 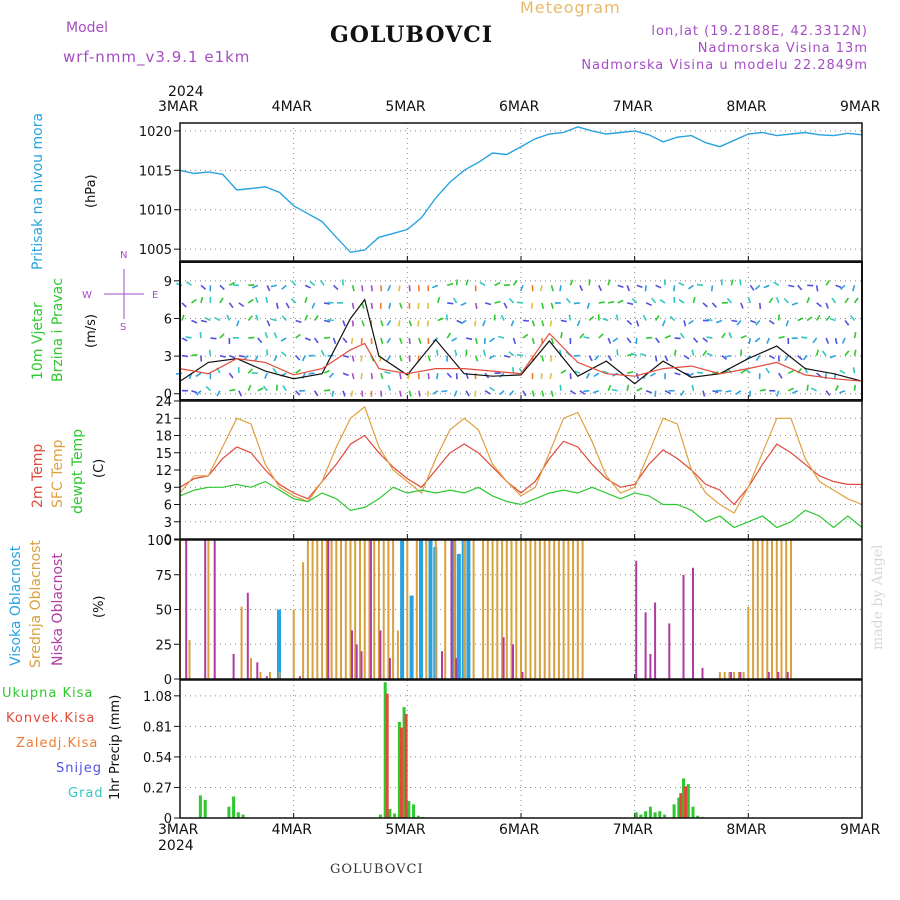 What do you see at coordinates (168, 319) in the screenshot?
I see `y-tick-label: 6` at bounding box center [168, 319].